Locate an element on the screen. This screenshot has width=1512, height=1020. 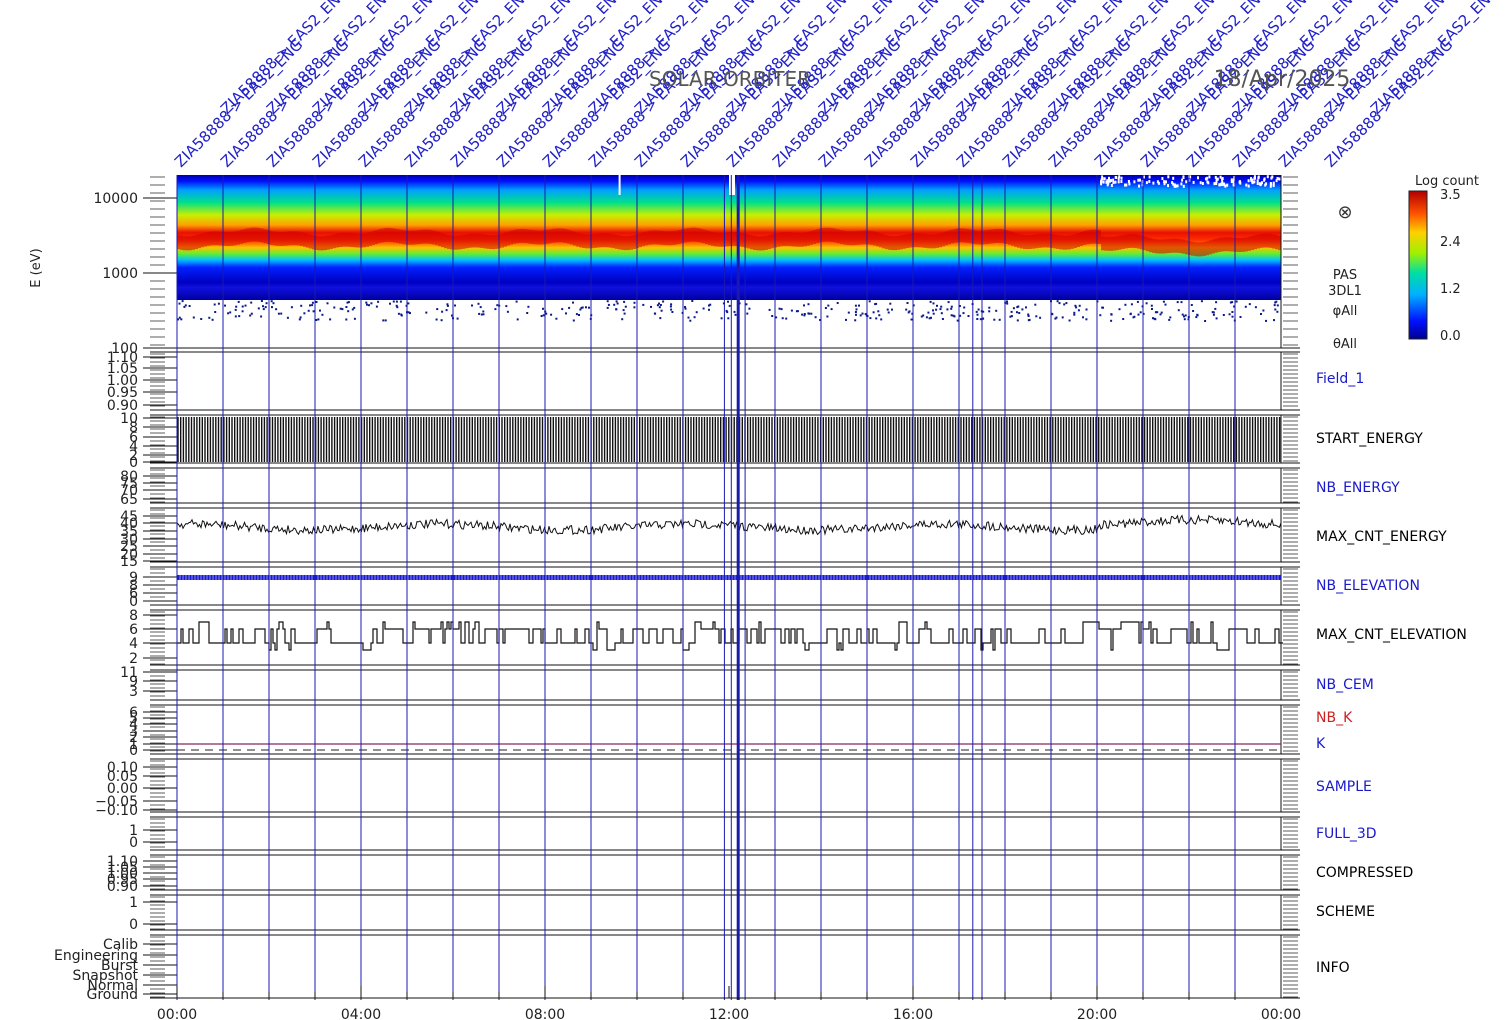
x-tick-label: 16:00 is located at coordinates (913, 1013).